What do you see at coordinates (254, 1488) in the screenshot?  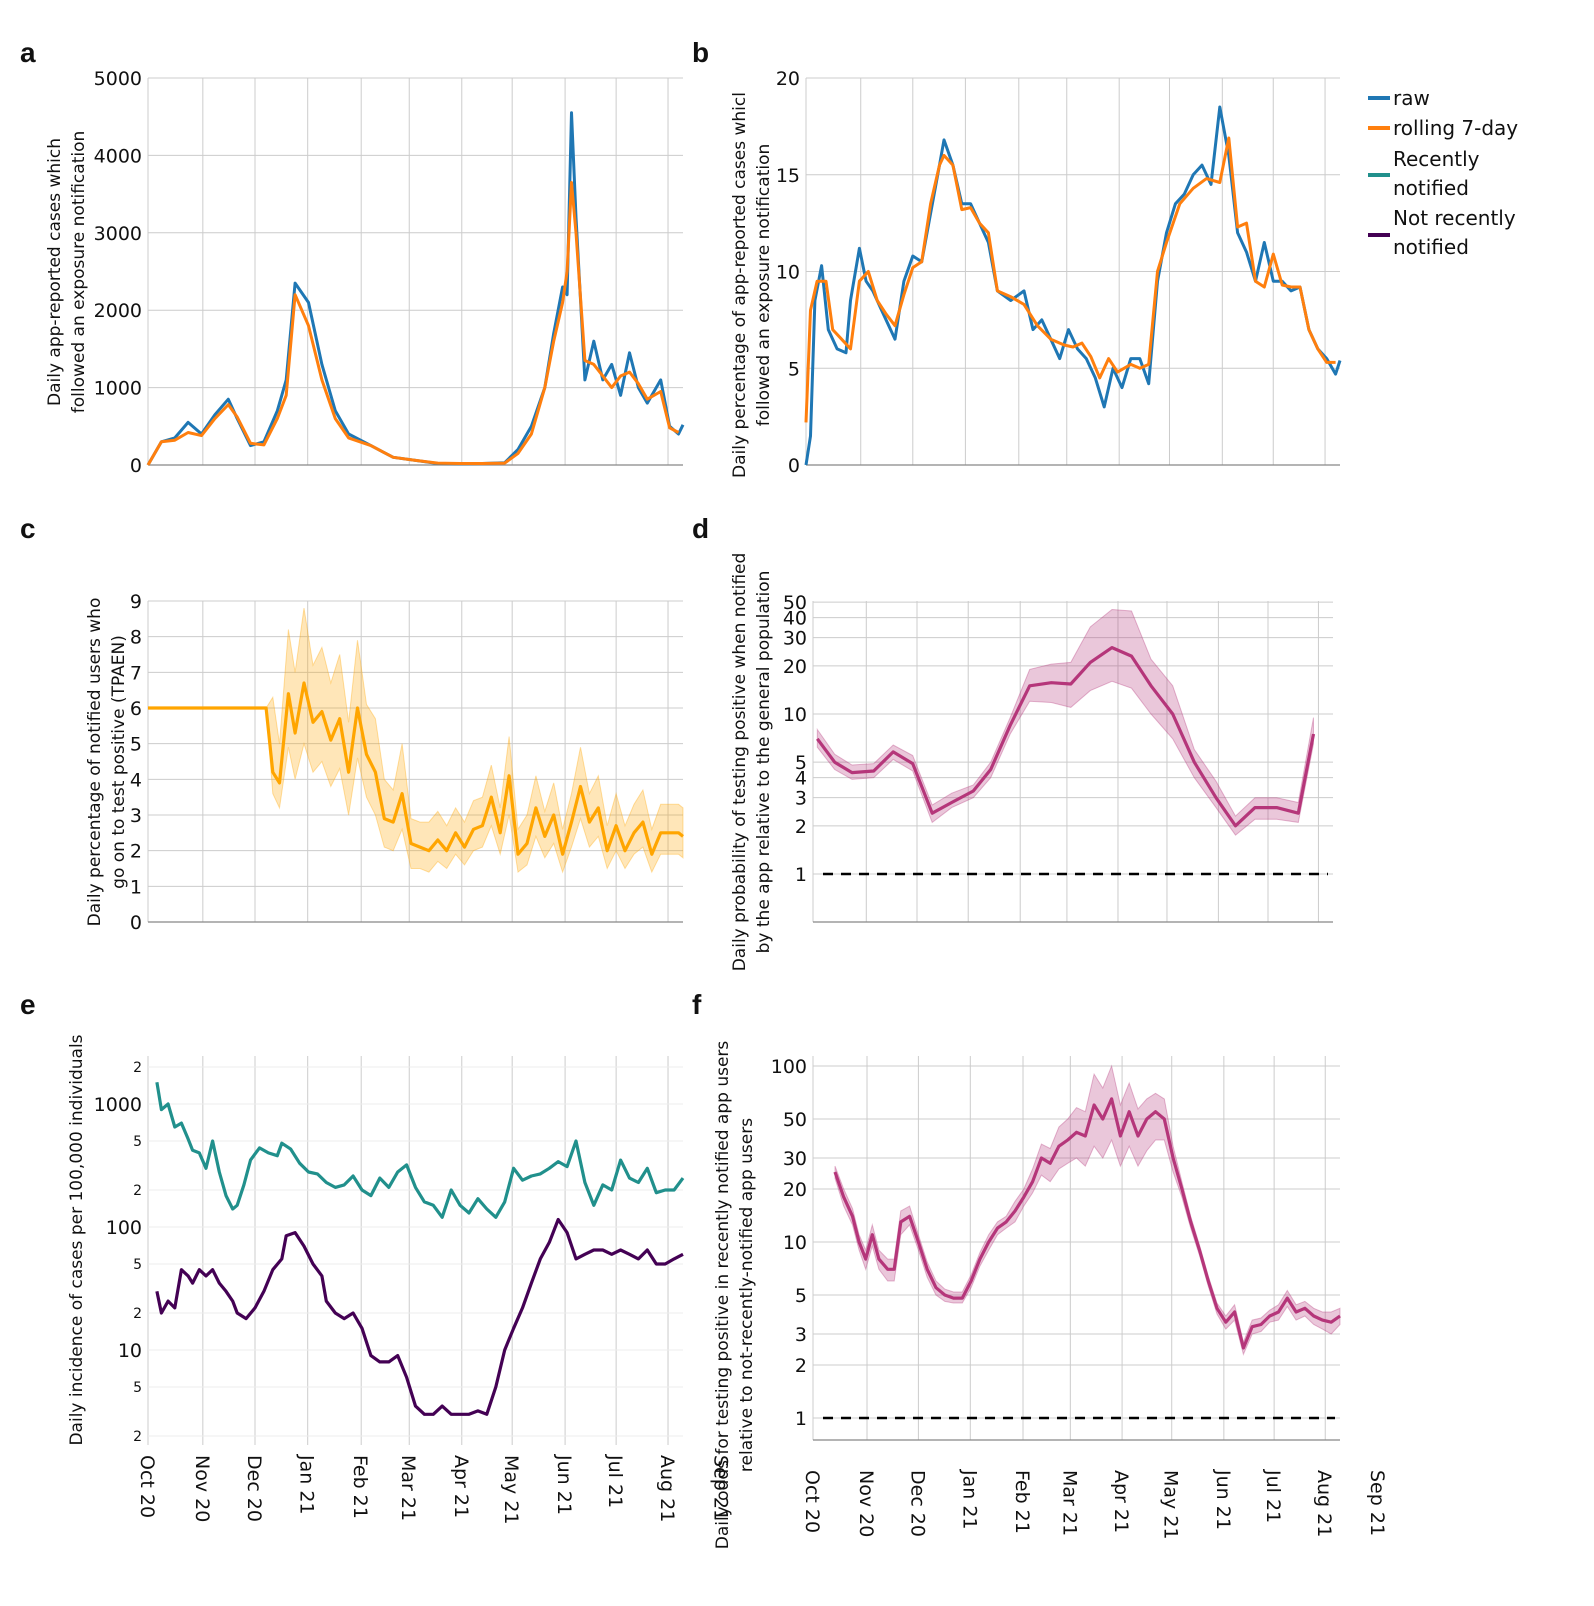 I see `x-tick-label-e: Dec 20` at bounding box center [254, 1488].